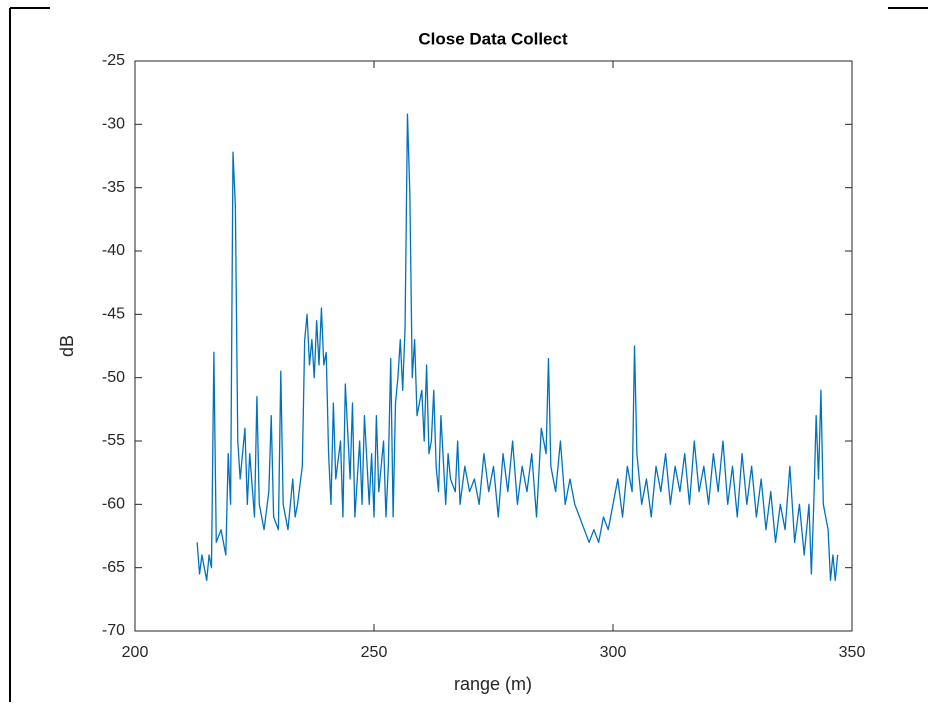 The width and height of the screenshot is (928, 707). Describe the element at coordinates (113, 630) in the screenshot. I see `y-tick-label: -70` at that location.